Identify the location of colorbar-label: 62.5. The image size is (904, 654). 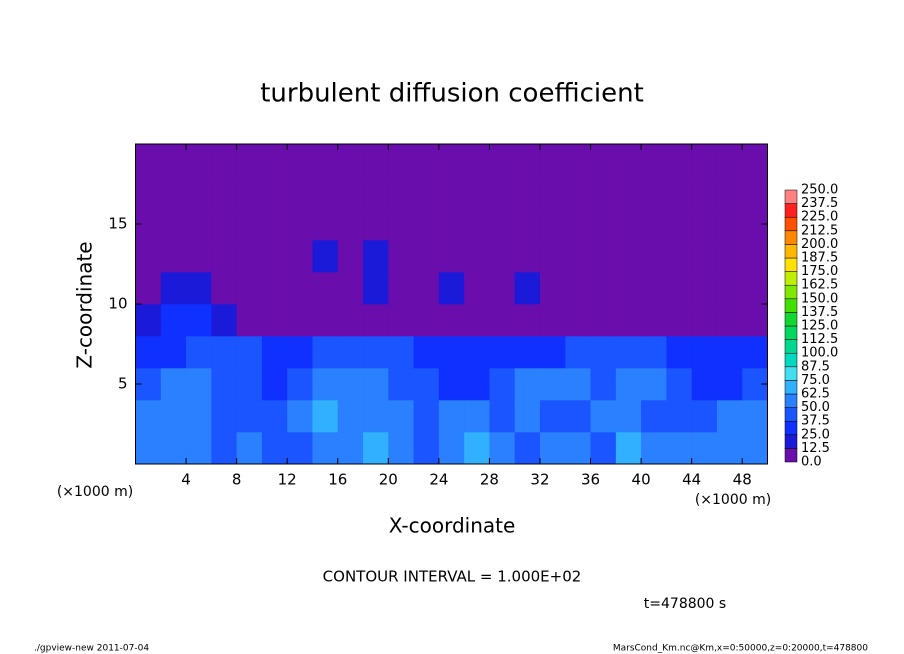
(815, 394).